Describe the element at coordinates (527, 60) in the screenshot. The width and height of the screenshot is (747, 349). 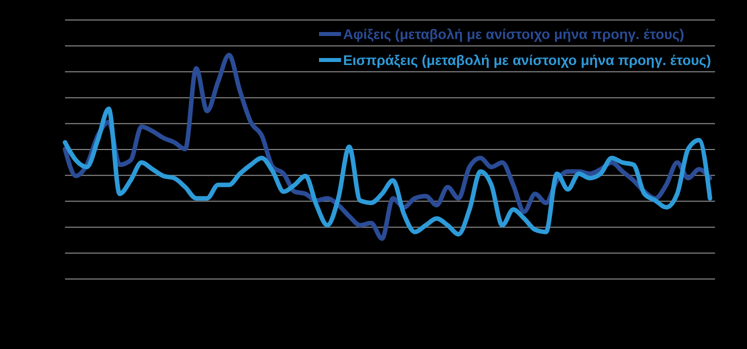
I see `legend-label: Εισπράξεις (μεταβολή με ανίστοιχο μήνα προηγ. έτους)` at that location.